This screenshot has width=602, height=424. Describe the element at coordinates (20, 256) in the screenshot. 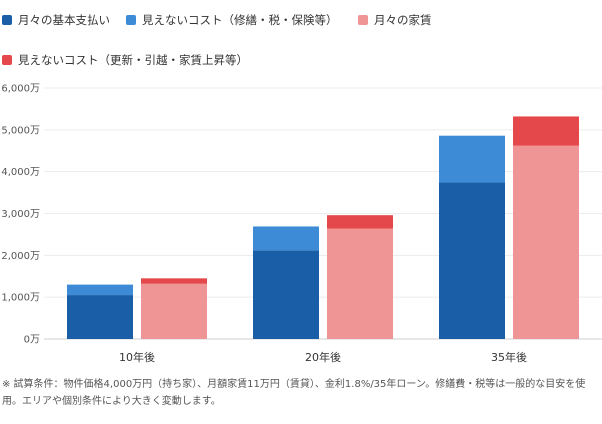

I see `y-tick-label-2: 2,000万` at that location.